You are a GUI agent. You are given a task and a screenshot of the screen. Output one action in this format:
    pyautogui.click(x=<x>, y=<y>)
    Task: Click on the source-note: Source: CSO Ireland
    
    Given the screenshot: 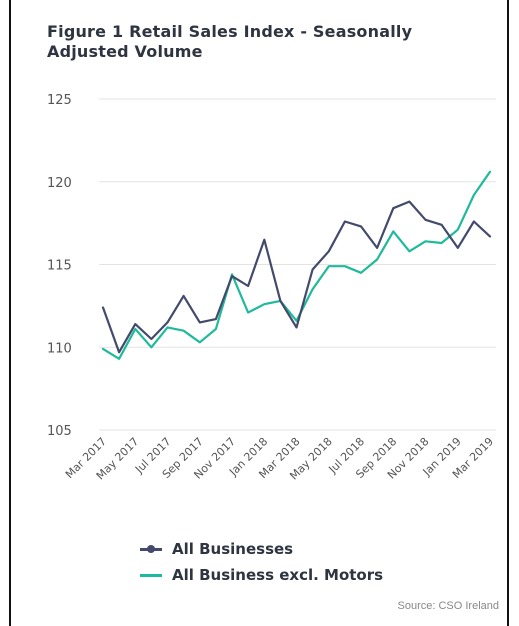 What is the action you would take?
    pyautogui.click(x=448, y=606)
    